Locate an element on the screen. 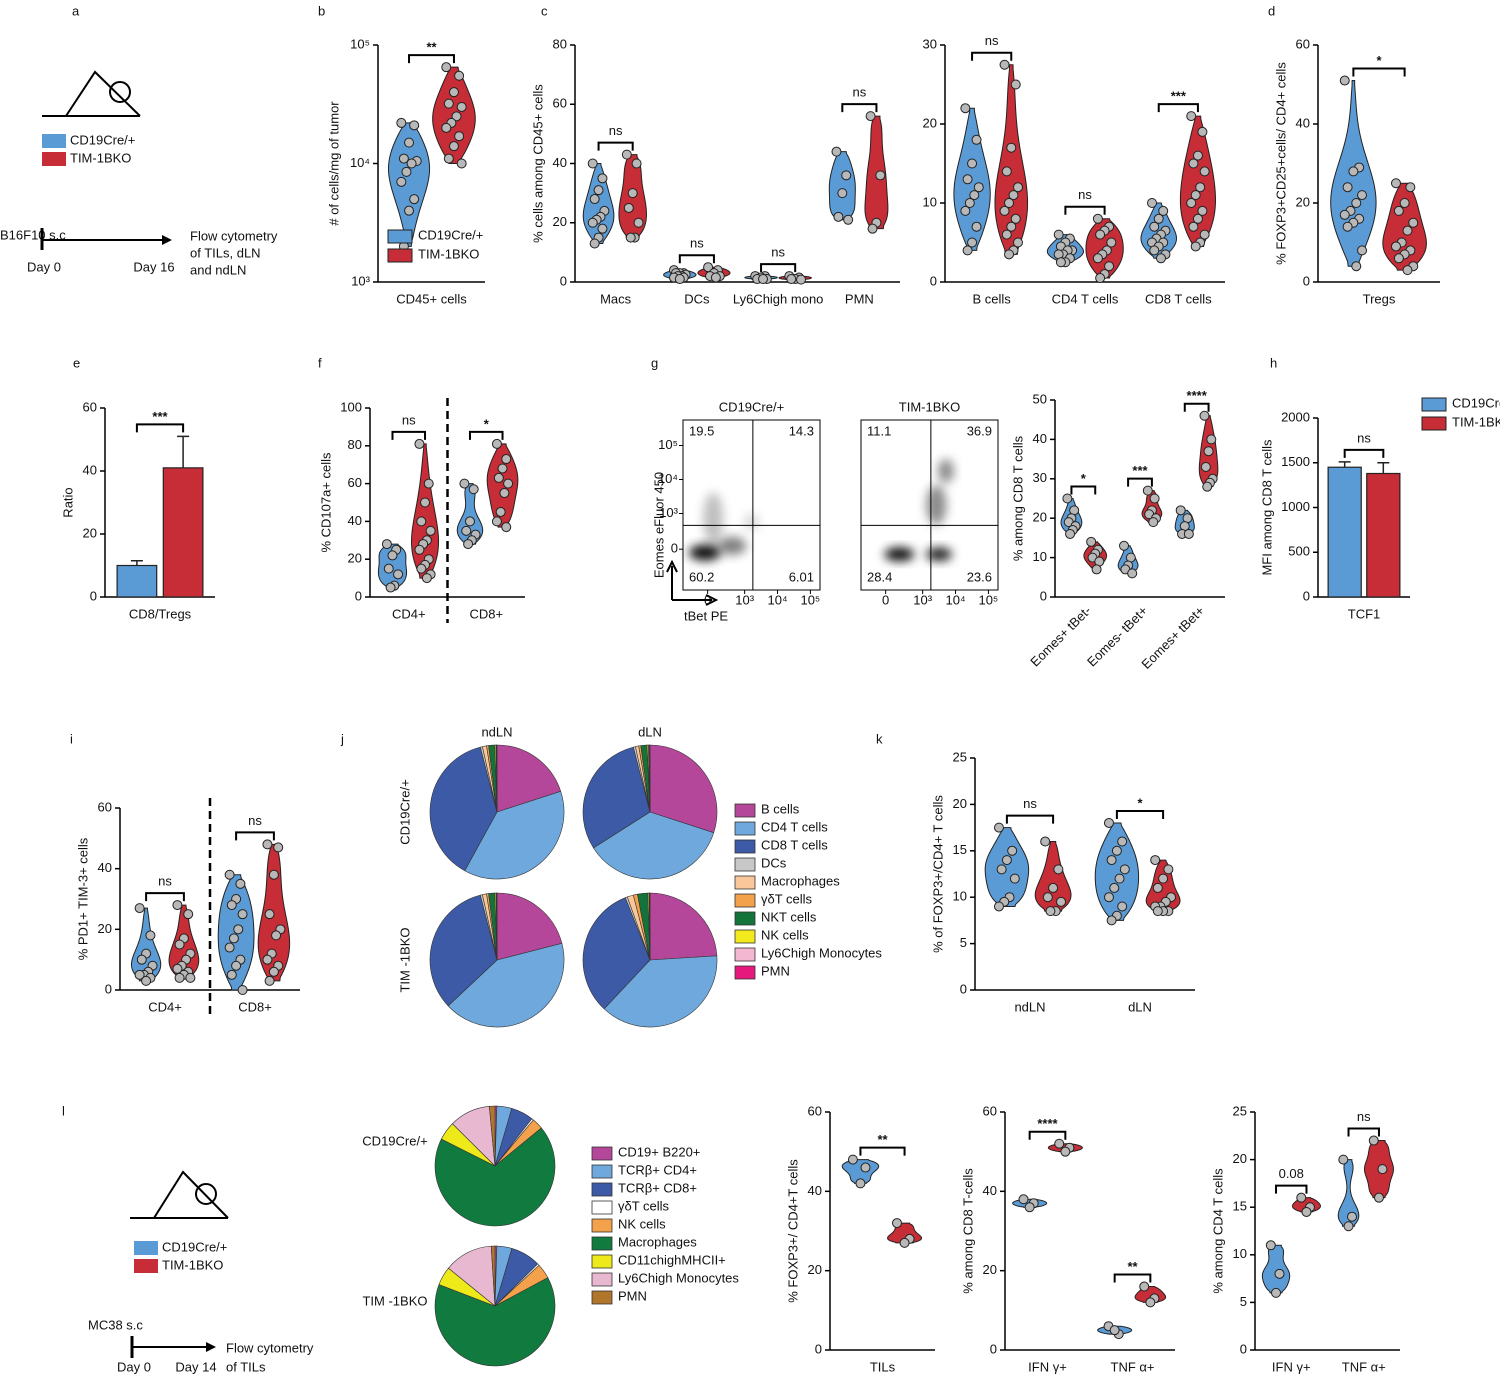 This screenshot has width=1500, height=1378. pie-slice is located at coordinates (683, 789).